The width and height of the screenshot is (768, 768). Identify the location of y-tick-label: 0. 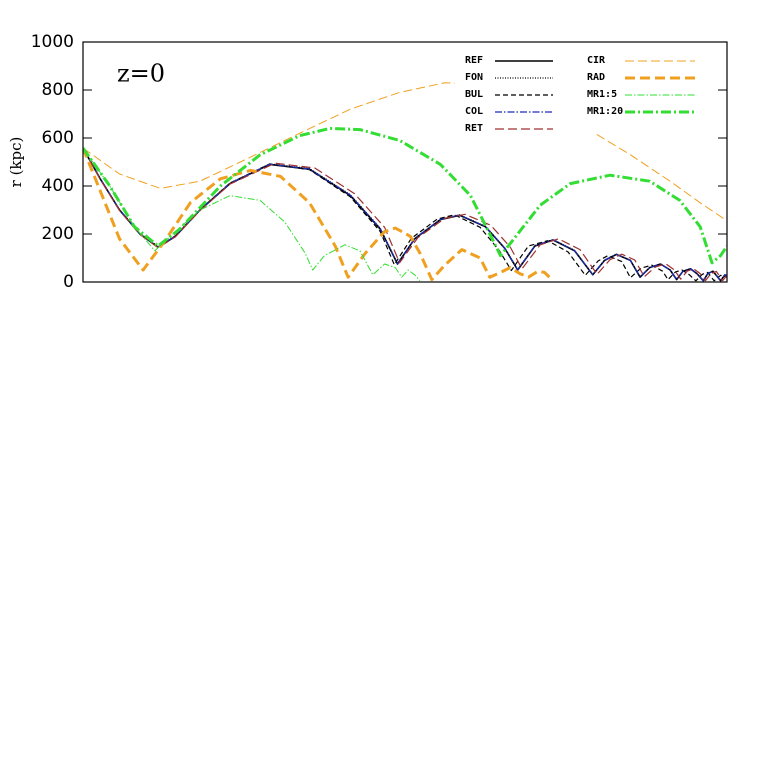
(68, 282).